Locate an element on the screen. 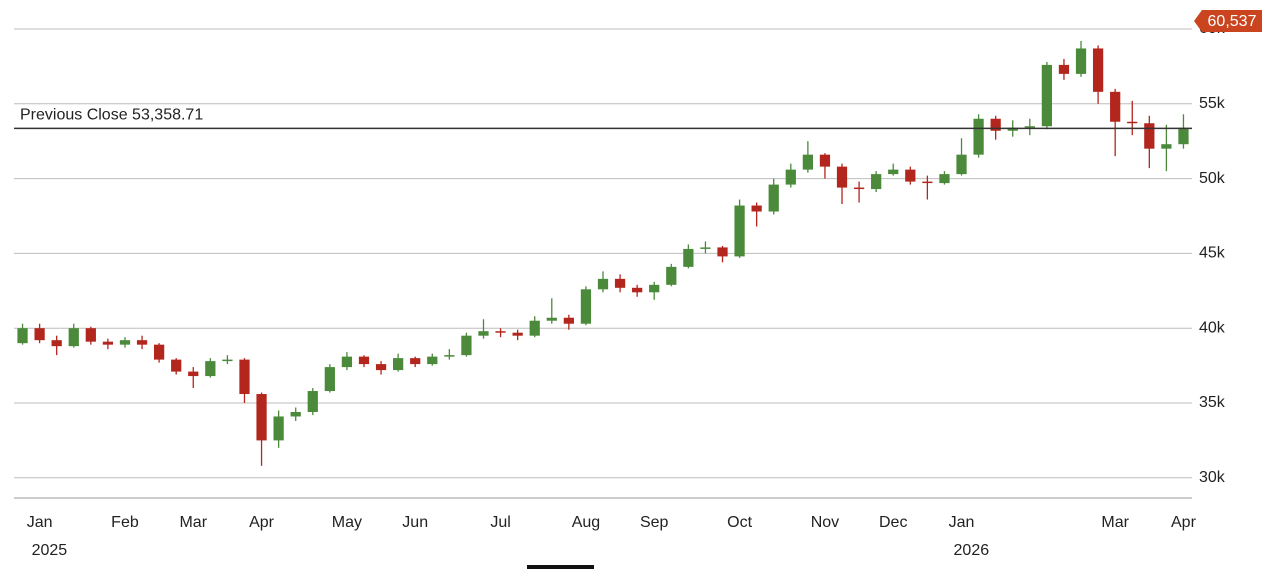  price-tag is located at coordinates (1228, 20).